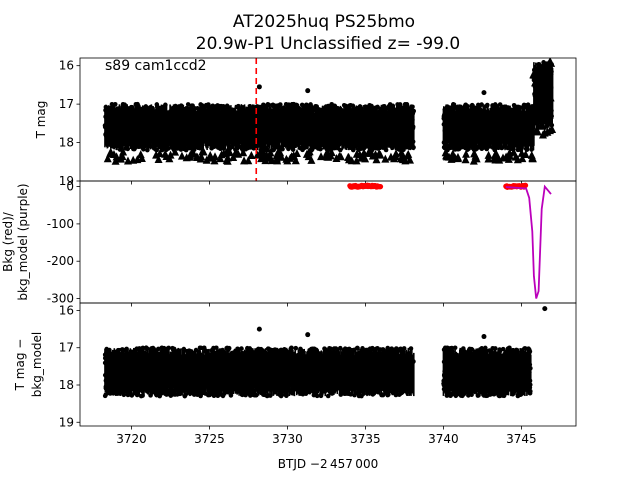 Image resolution: width=640 pixels, height=480 pixels. What do you see at coordinates (324, 22) in the screenshot?
I see `figure-title-line1: AT2025huq PS25bmo` at bounding box center [324, 22].